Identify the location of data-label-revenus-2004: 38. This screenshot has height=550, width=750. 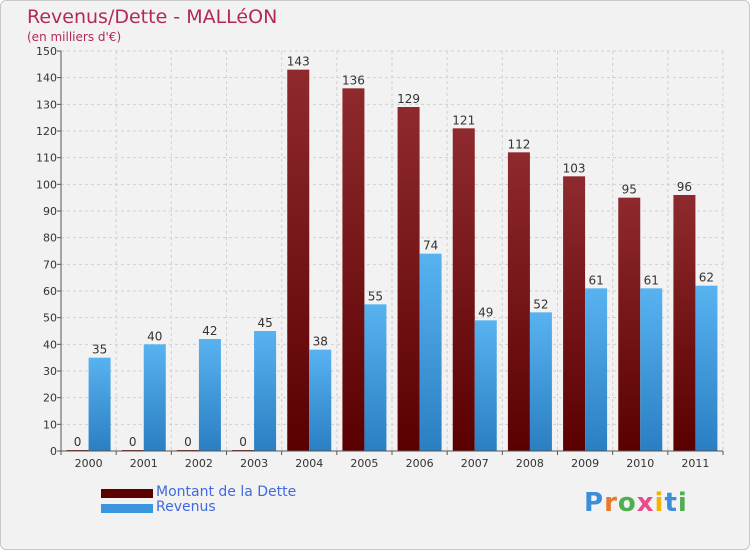
(320, 342).